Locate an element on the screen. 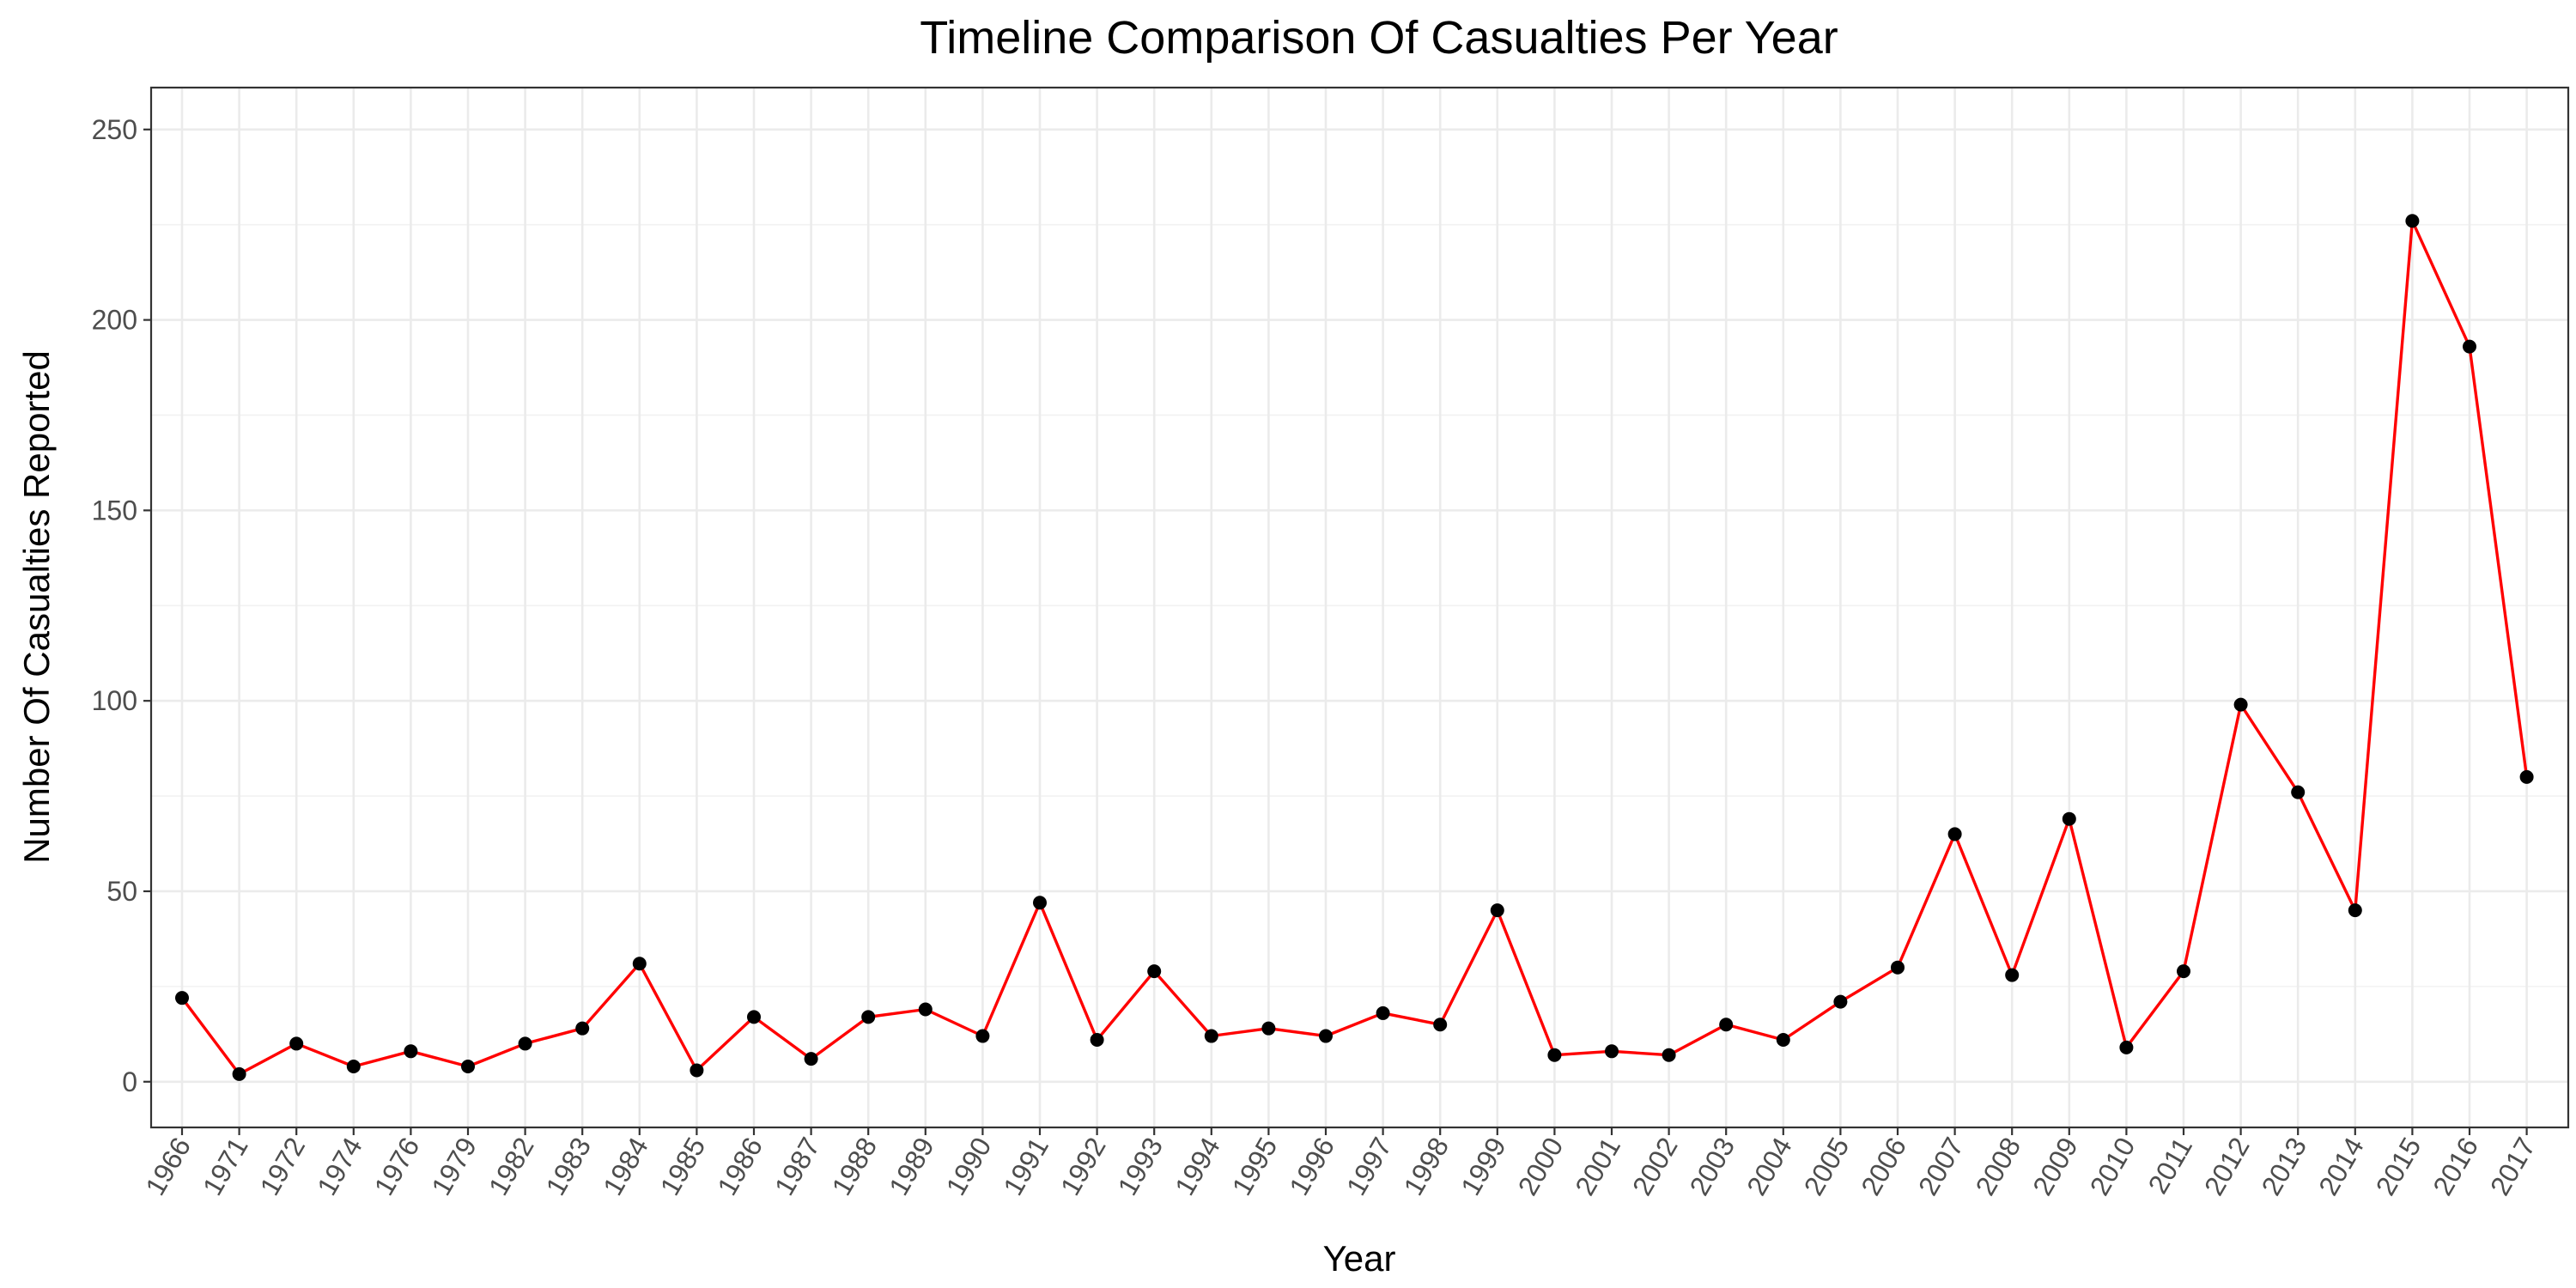 The height and width of the screenshot is (1288, 2576). x-tick-label: 1993 is located at coordinates (1140, 1167).